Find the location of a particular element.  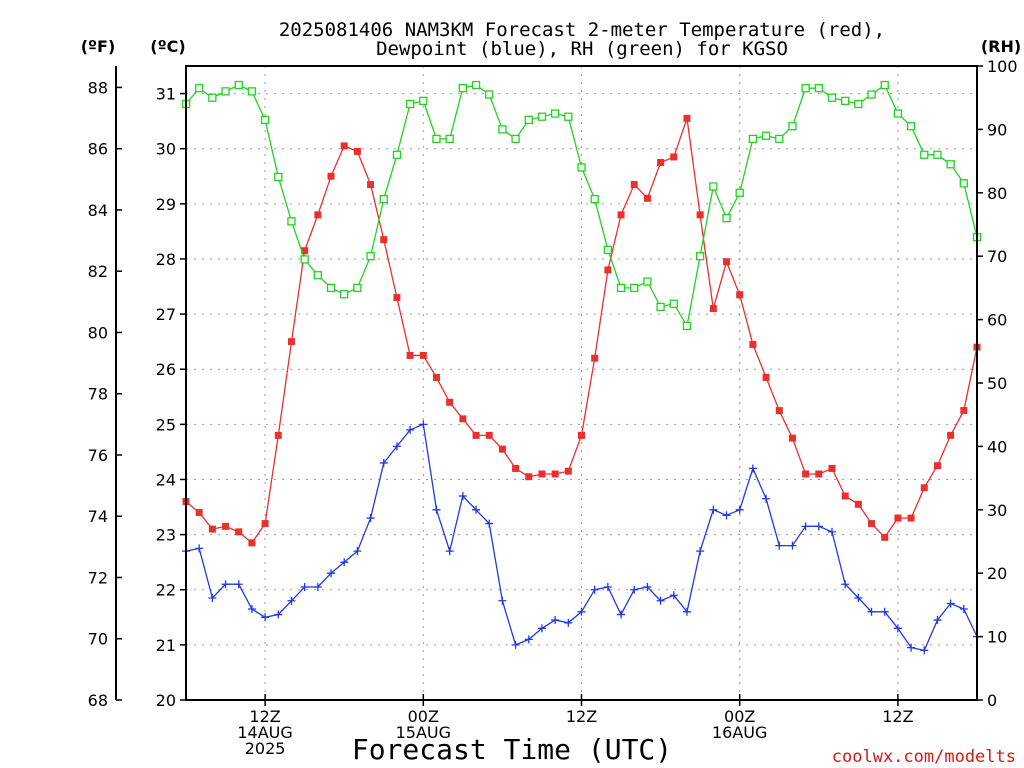

x-tick-label: 00Z is located at coordinates (739, 716).